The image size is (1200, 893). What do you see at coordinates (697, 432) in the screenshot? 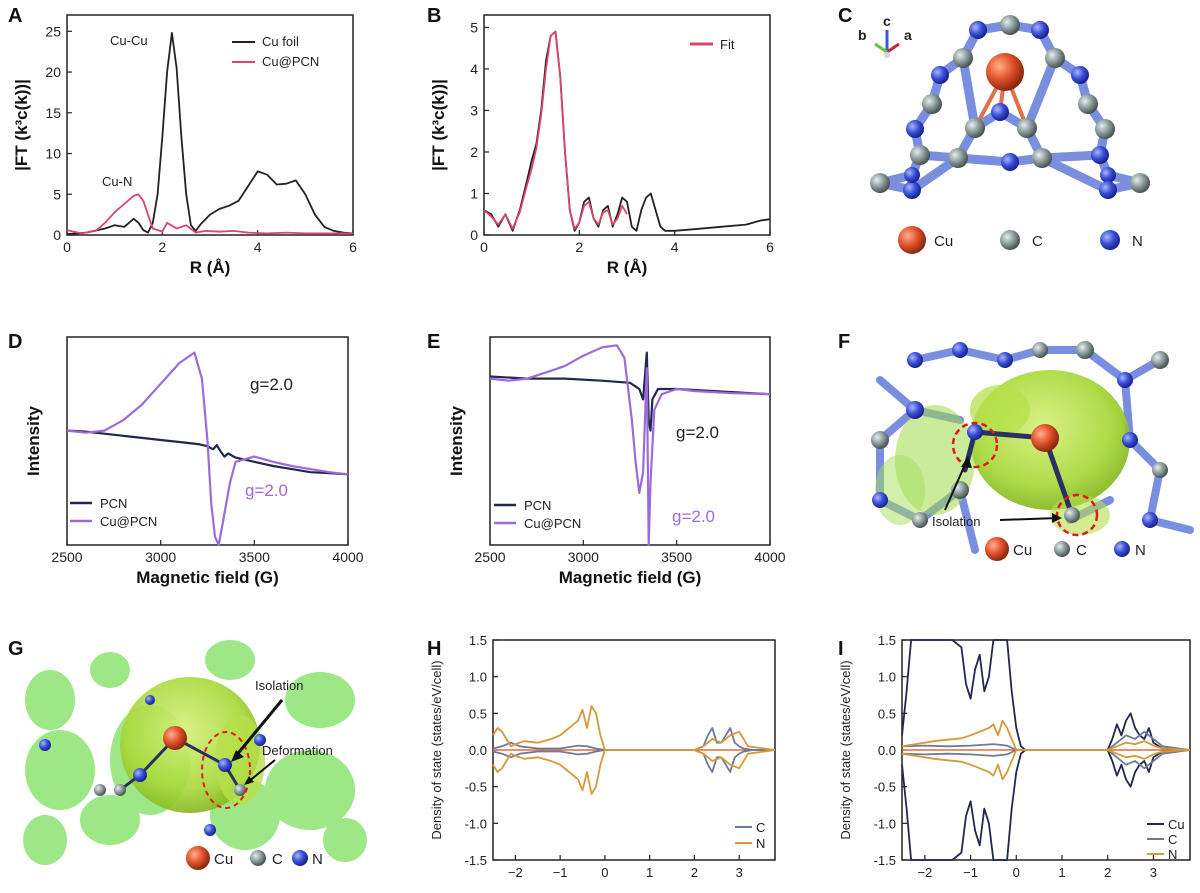
I see `annotation-g-pcn-e: g=2.0` at bounding box center [697, 432].